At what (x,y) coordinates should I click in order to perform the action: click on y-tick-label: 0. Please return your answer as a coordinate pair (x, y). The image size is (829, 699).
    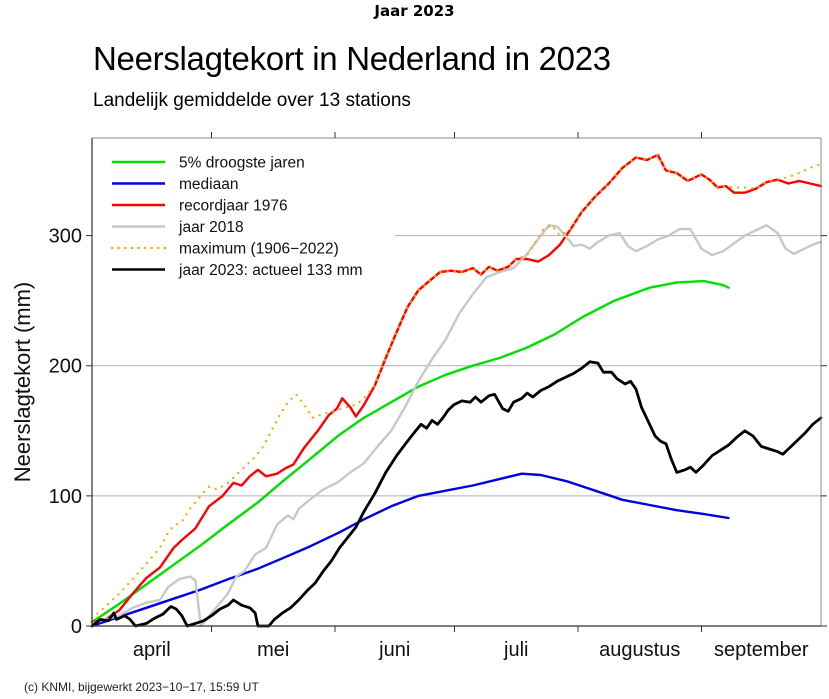
    Looking at the image, I should click on (76, 627).